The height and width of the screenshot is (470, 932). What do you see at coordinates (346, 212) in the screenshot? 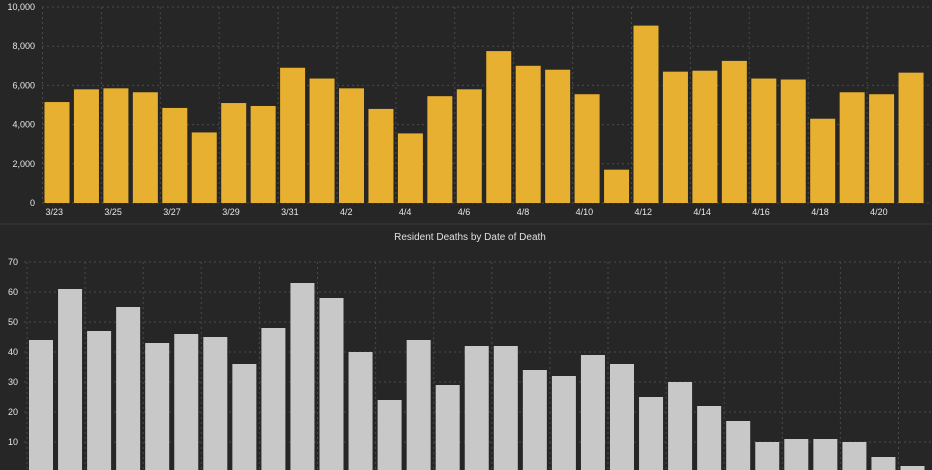
I see `x-tick-label: 4/2` at bounding box center [346, 212].